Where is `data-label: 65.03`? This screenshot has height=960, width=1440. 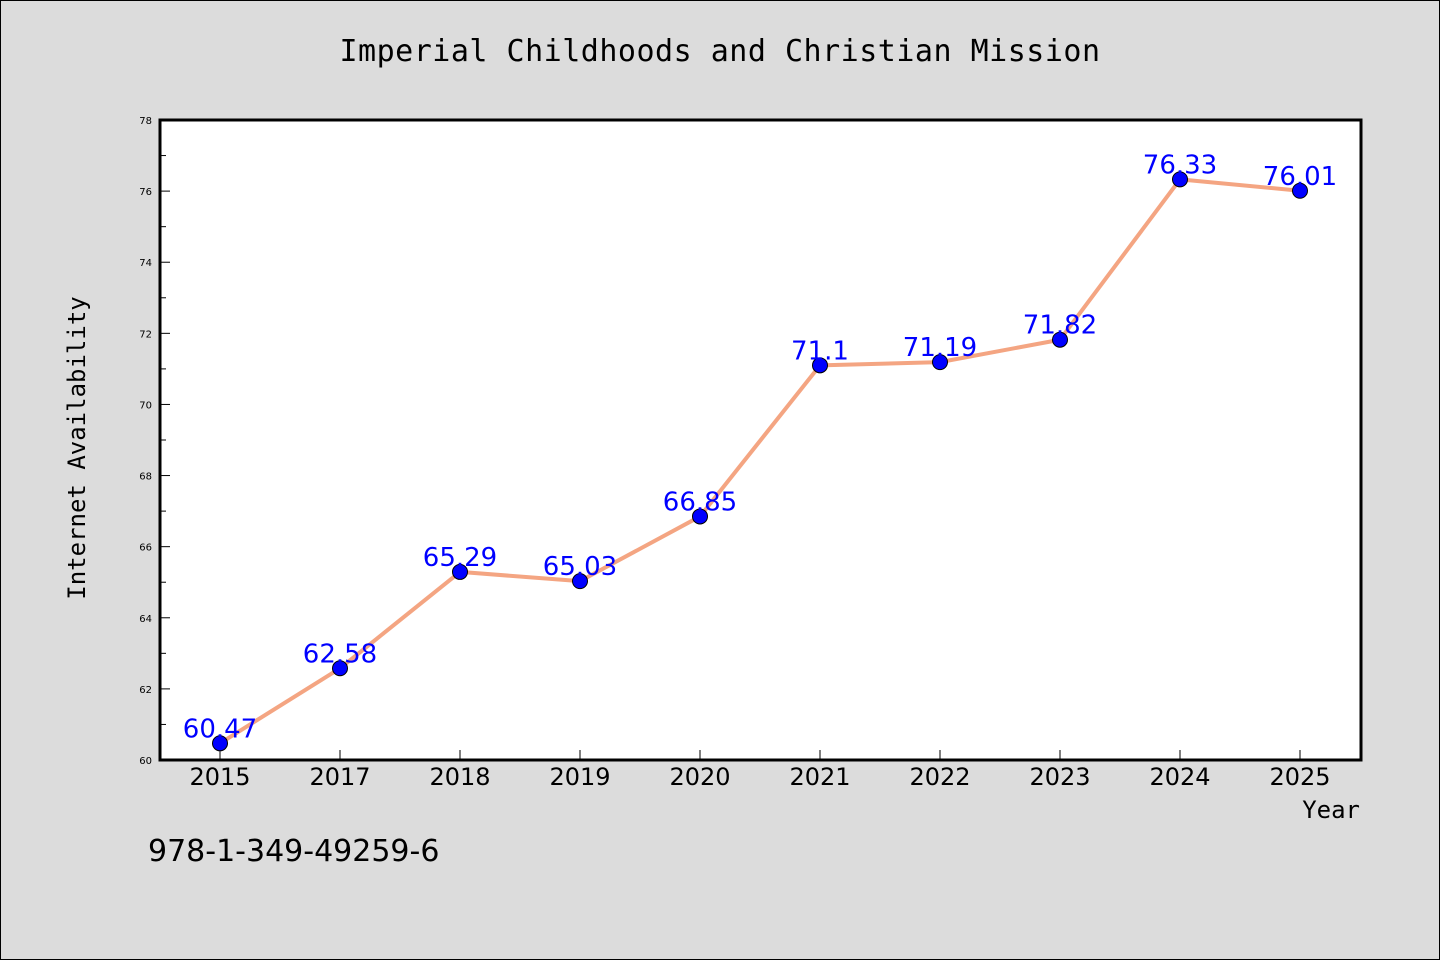 data-label: 65.03 is located at coordinates (580, 567).